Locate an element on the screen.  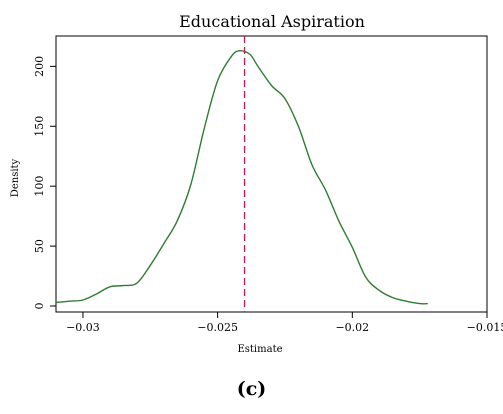
y-tick-label: 50 is located at coordinates (39, 246).